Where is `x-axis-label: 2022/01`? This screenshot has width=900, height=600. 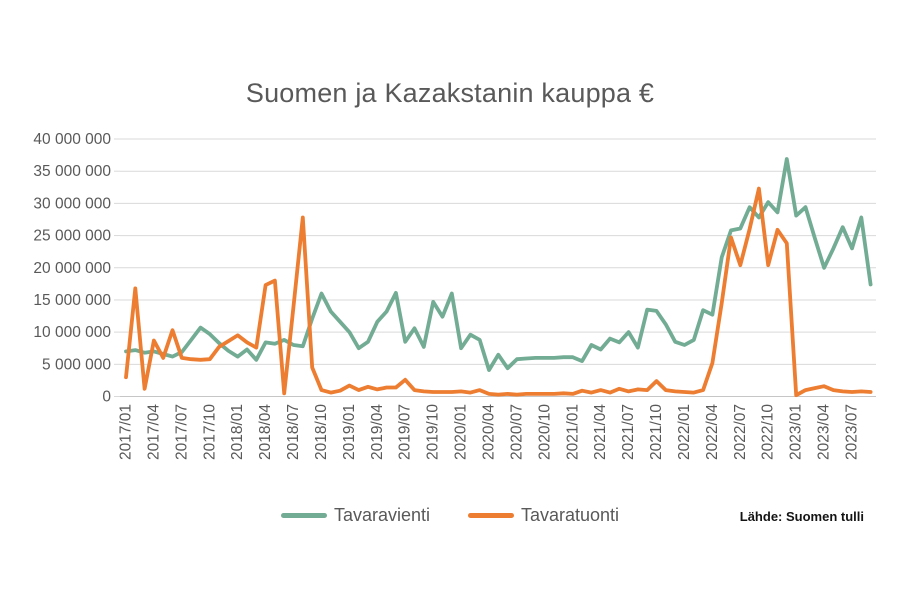
x-axis-label: 2022/01 is located at coordinates (684, 432).